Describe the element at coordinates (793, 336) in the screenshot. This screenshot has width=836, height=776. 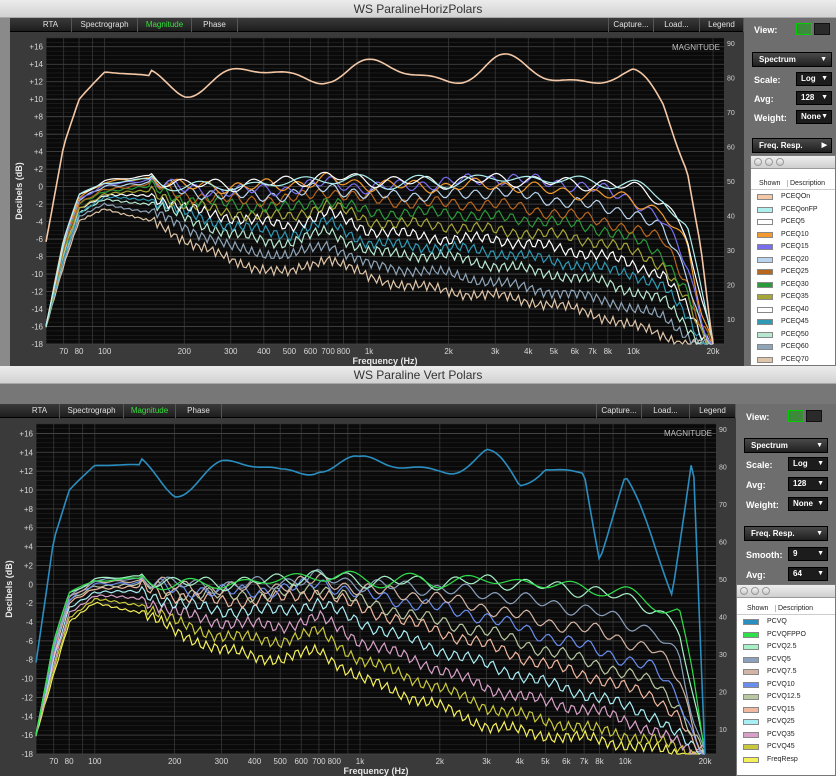
I see `legend-row-pceq50: PCEQ50` at that location.